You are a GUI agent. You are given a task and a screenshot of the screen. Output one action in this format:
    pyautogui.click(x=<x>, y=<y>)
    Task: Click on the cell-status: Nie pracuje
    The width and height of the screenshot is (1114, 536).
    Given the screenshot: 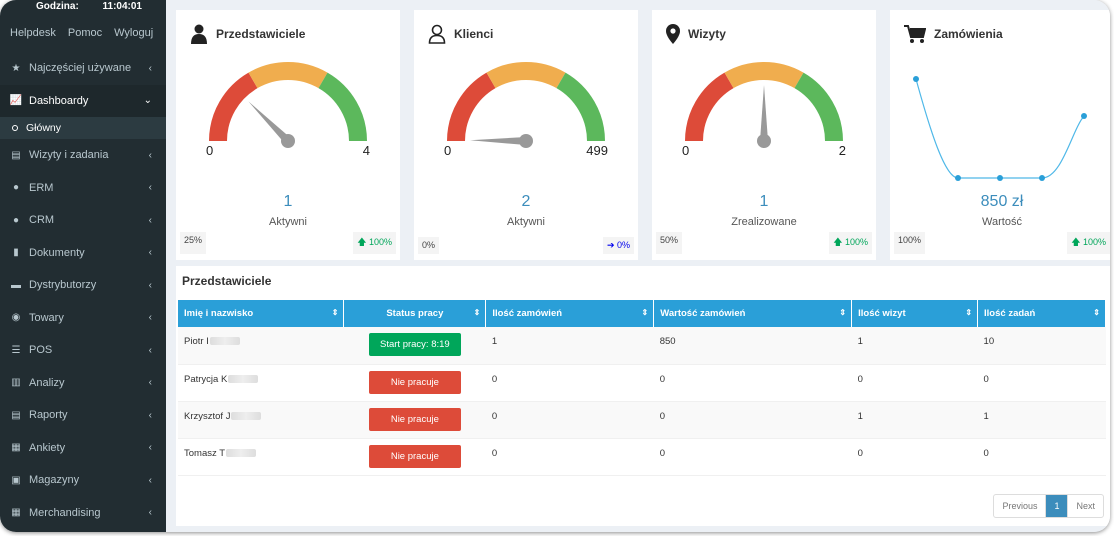 What is the action you would take?
    pyautogui.click(x=414, y=383)
    